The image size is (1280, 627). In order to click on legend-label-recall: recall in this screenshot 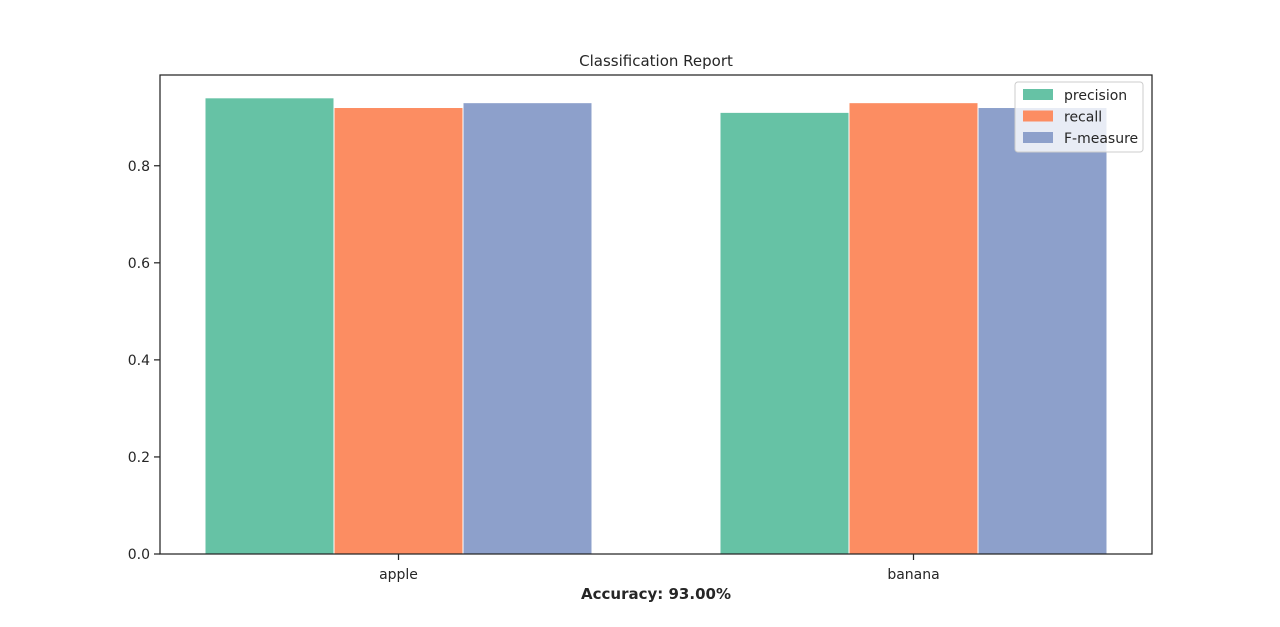, I will do `click(1083, 118)`.